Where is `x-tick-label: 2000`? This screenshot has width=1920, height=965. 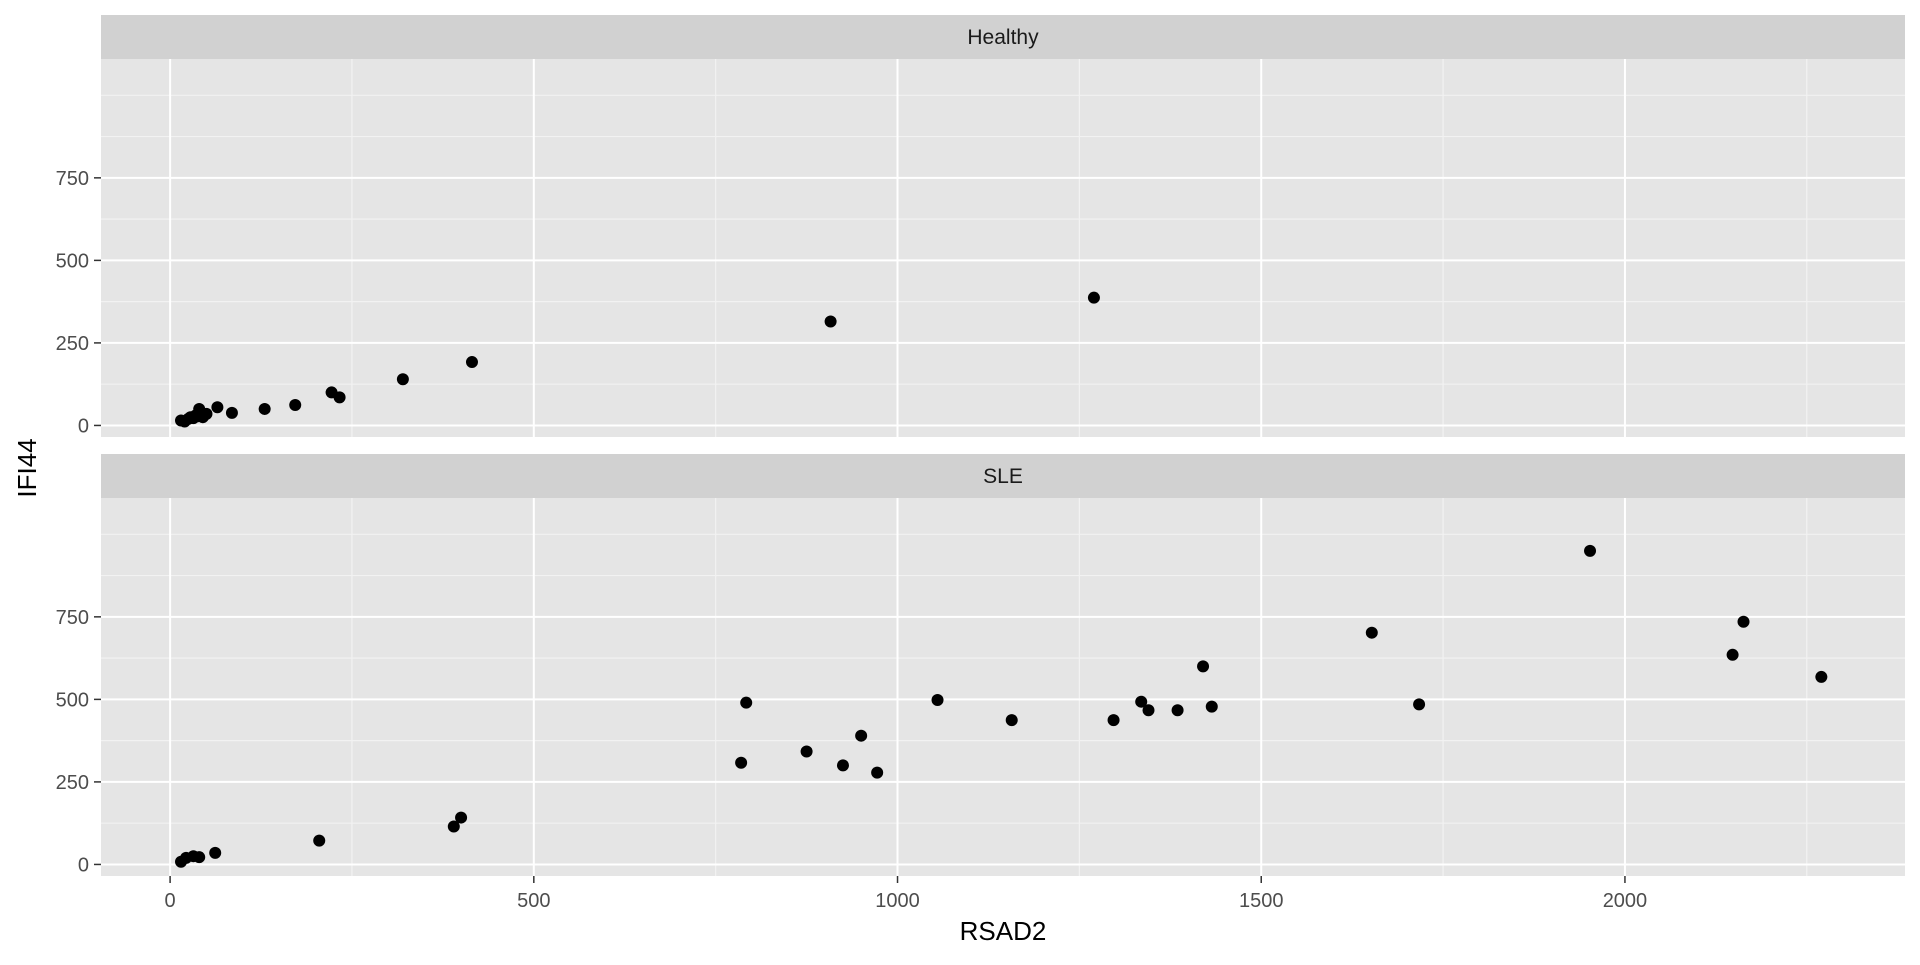
x-tick-label: 2000 is located at coordinates (1625, 901).